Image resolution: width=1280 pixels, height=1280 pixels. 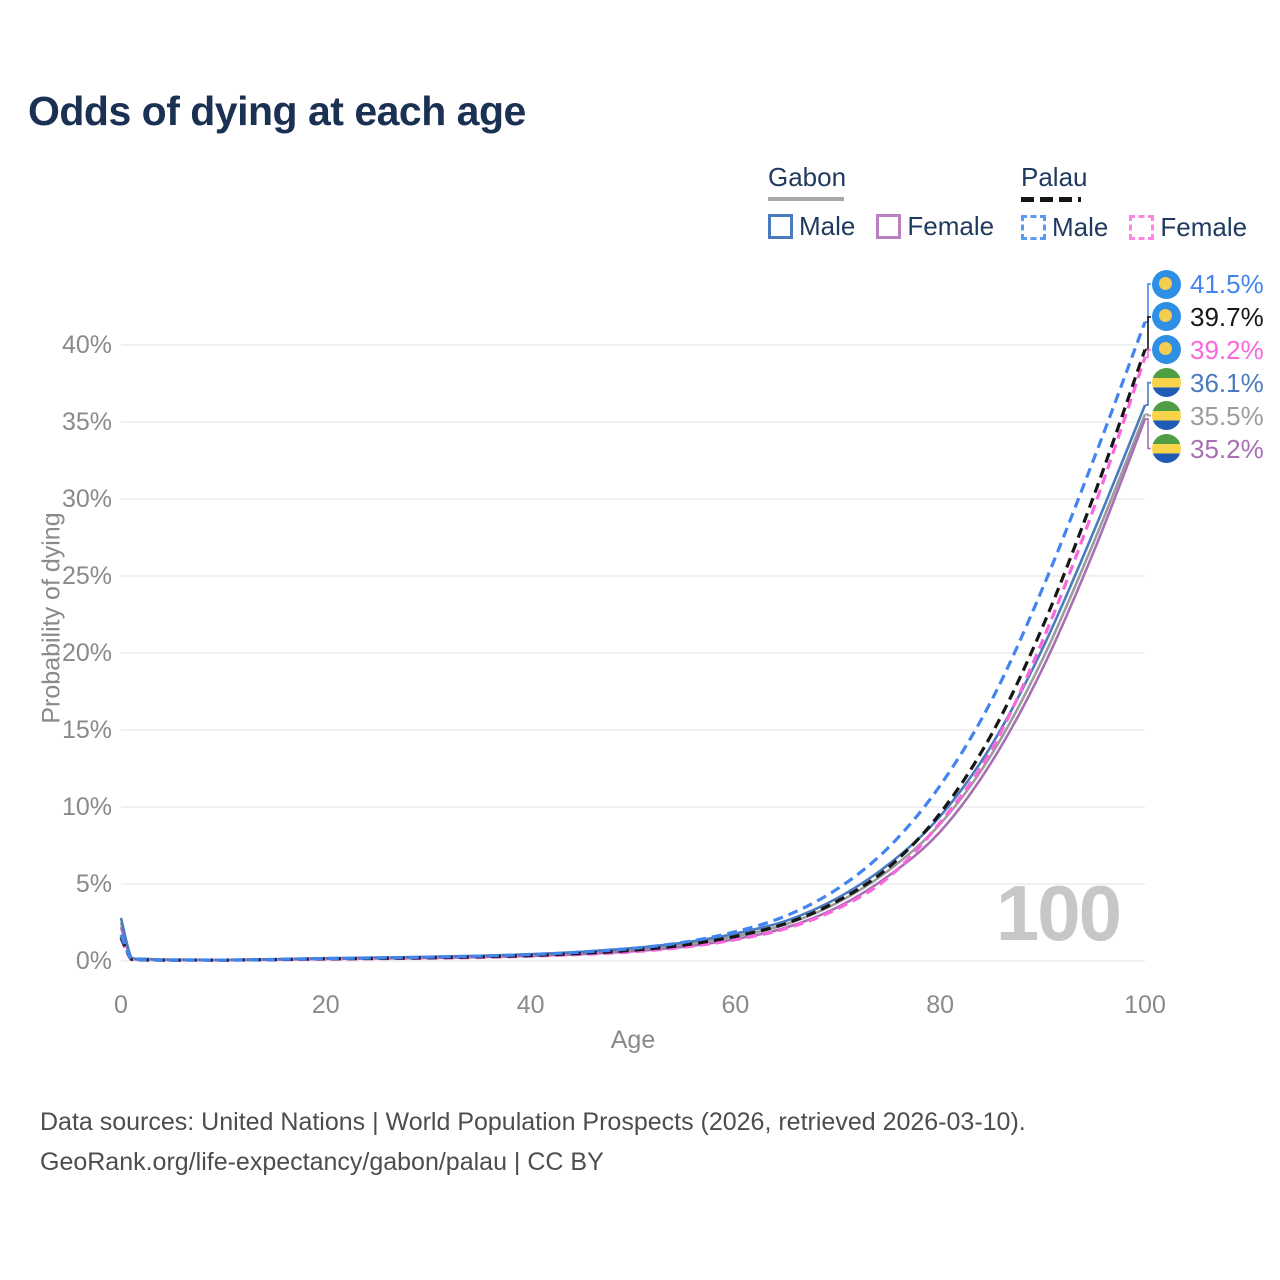 I want to click on palau-female-checkbox, so click(x=1142, y=227).